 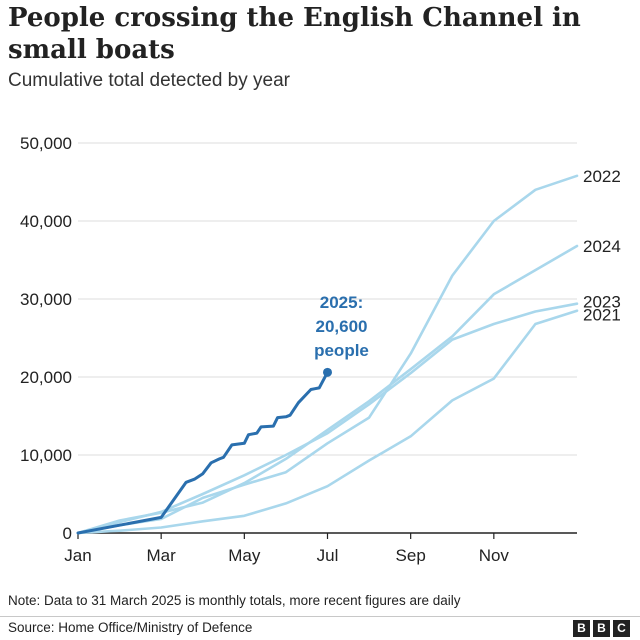 I want to click on bbc-logo: B B C, so click(x=601, y=628).